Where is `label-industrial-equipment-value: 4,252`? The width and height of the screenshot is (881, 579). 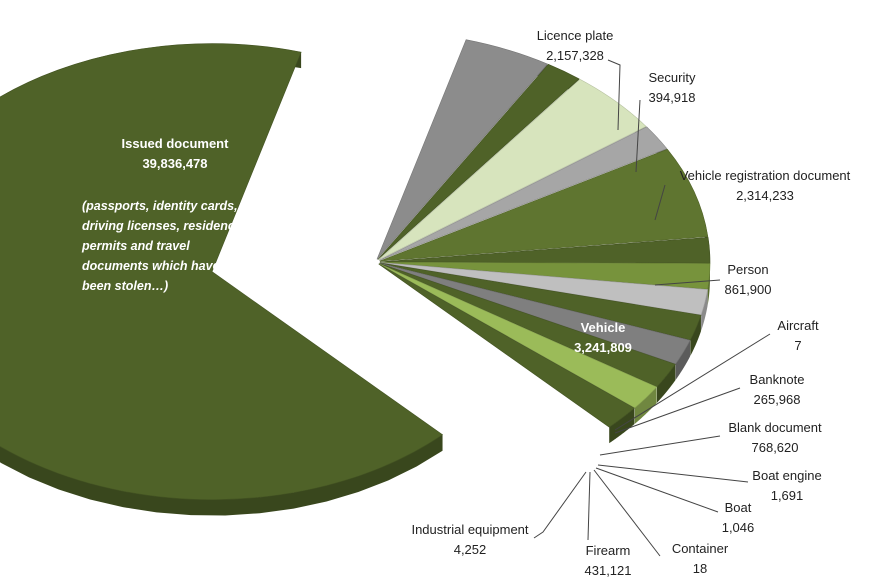
label-industrial-equipment-value: 4,252 is located at coordinates (470, 549).